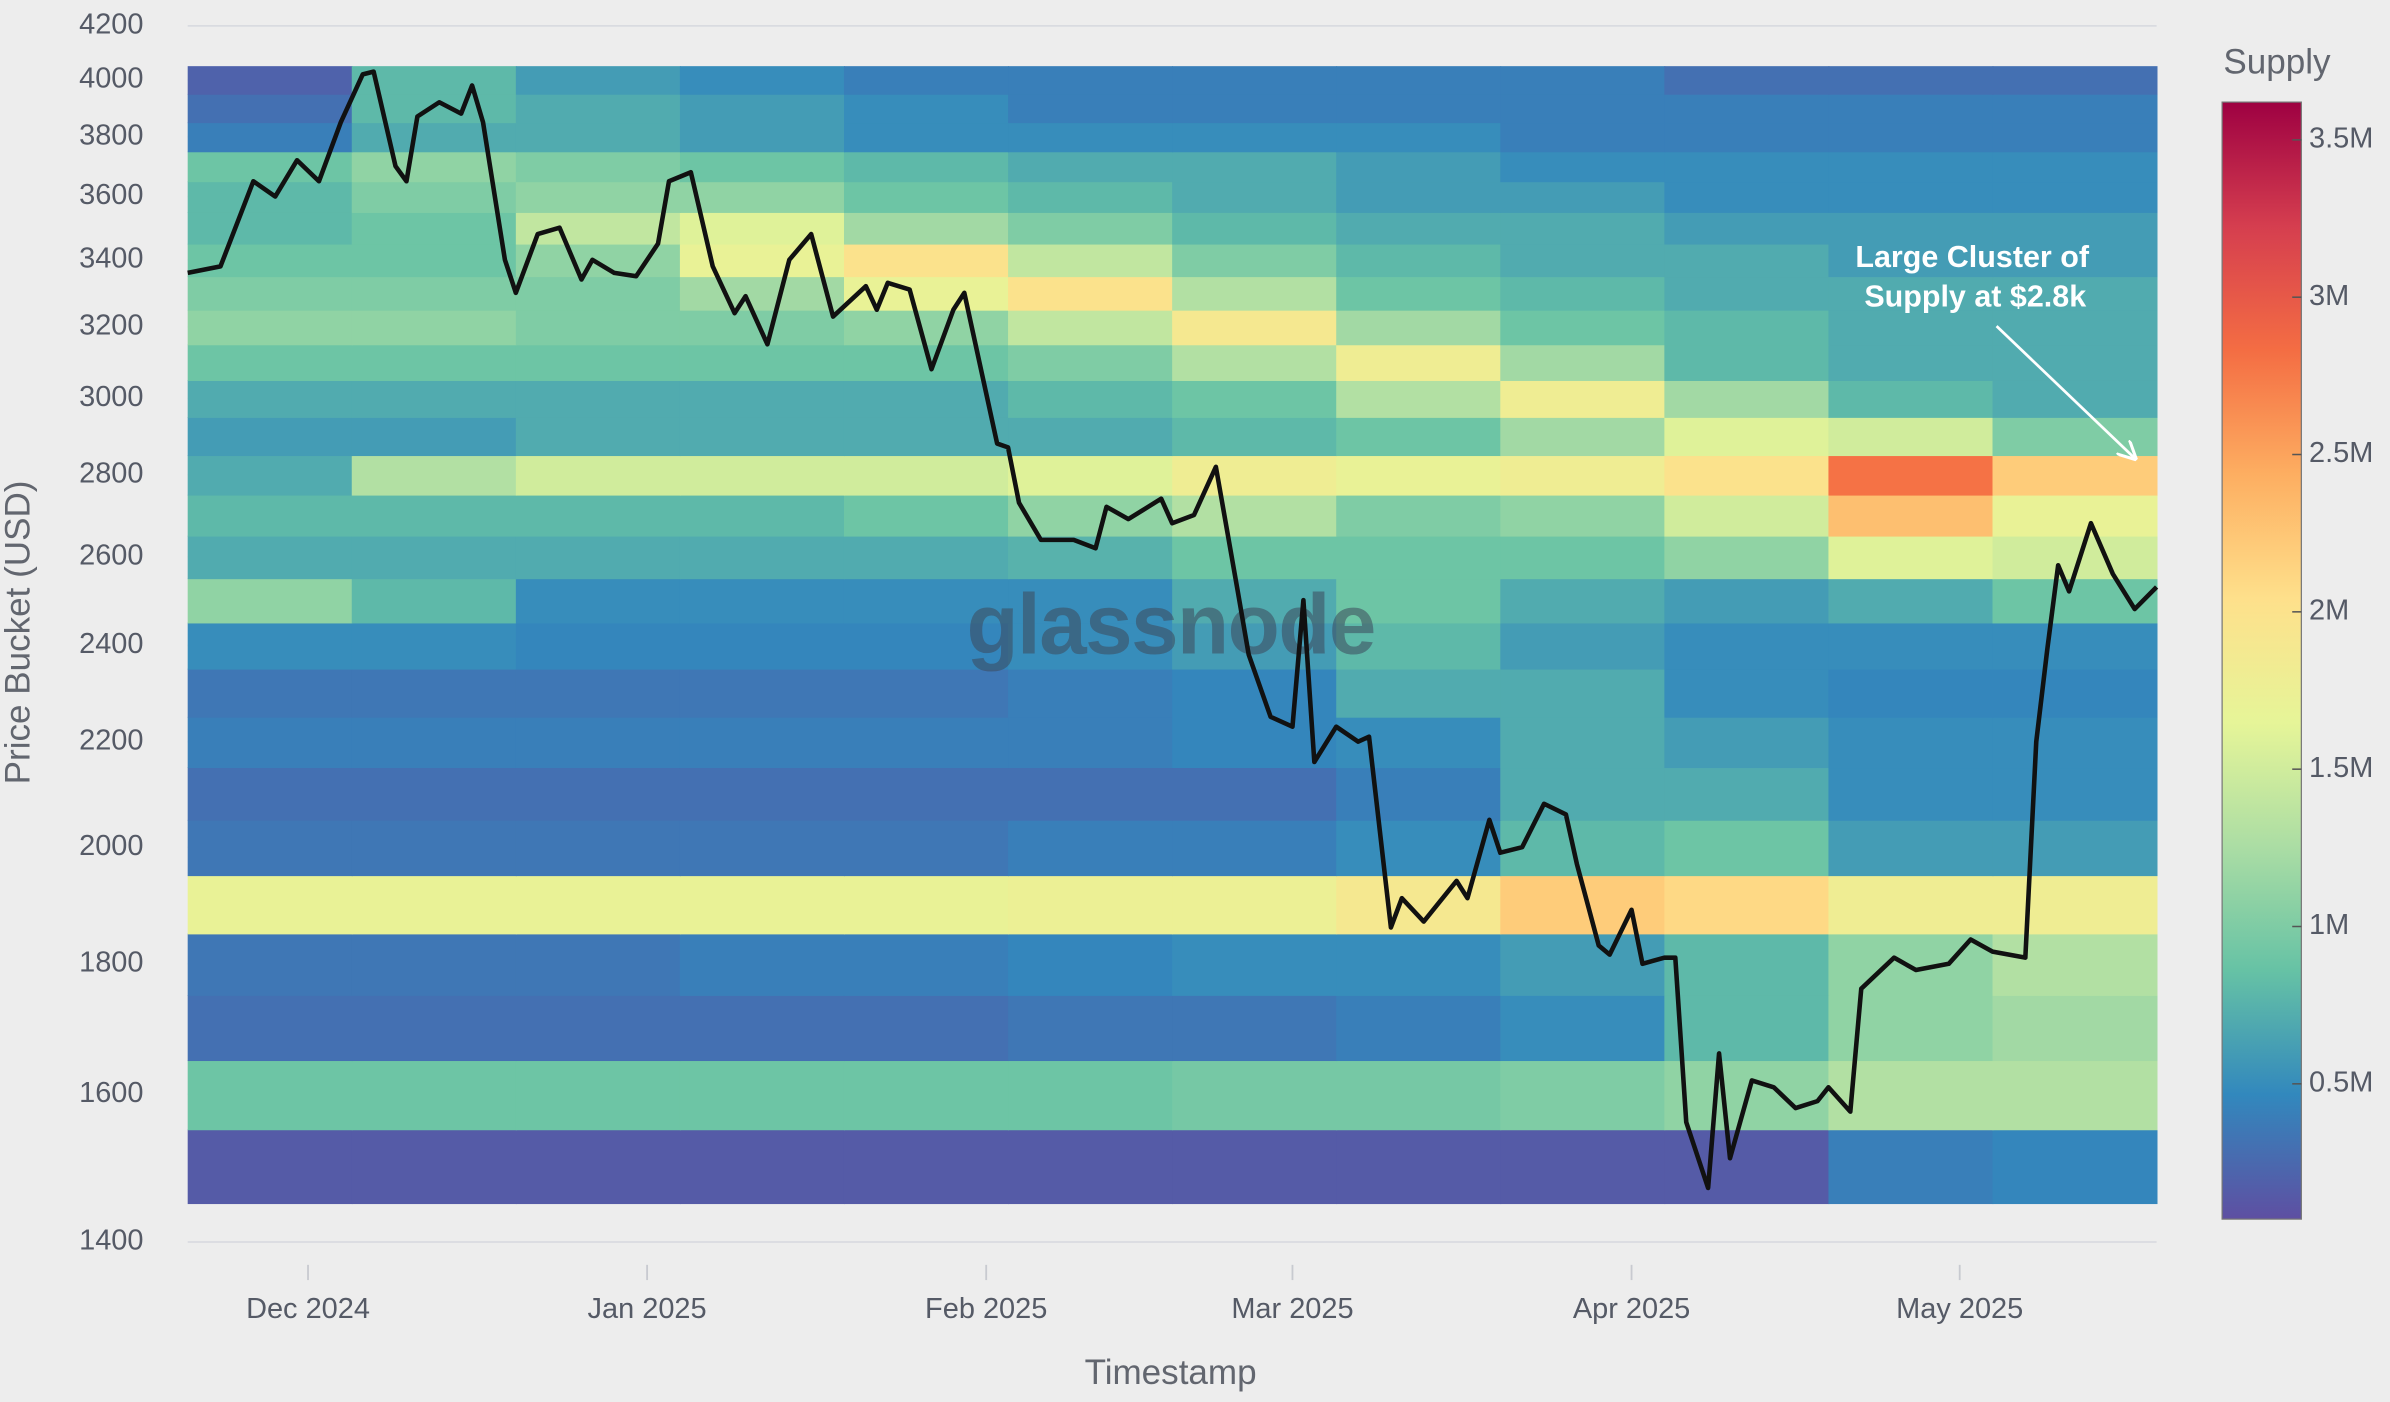 The height and width of the screenshot is (1402, 2390). What do you see at coordinates (1171, 1372) in the screenshot?
I see `x-axis-title: Timestamp` at bounding box center [1171, 1372].